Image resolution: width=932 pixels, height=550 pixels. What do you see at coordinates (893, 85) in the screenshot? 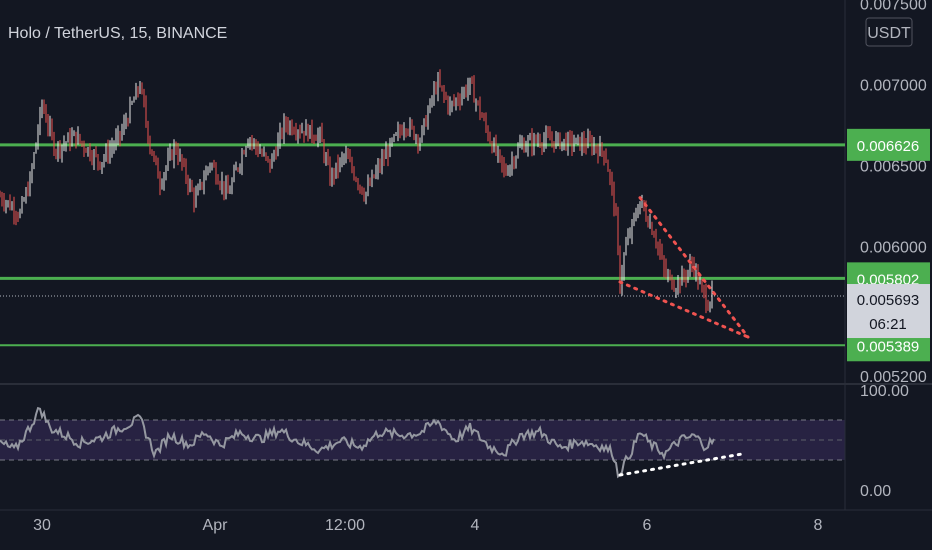
I see `price-tick-label: 0.007000` at bounding box center [893, 85].